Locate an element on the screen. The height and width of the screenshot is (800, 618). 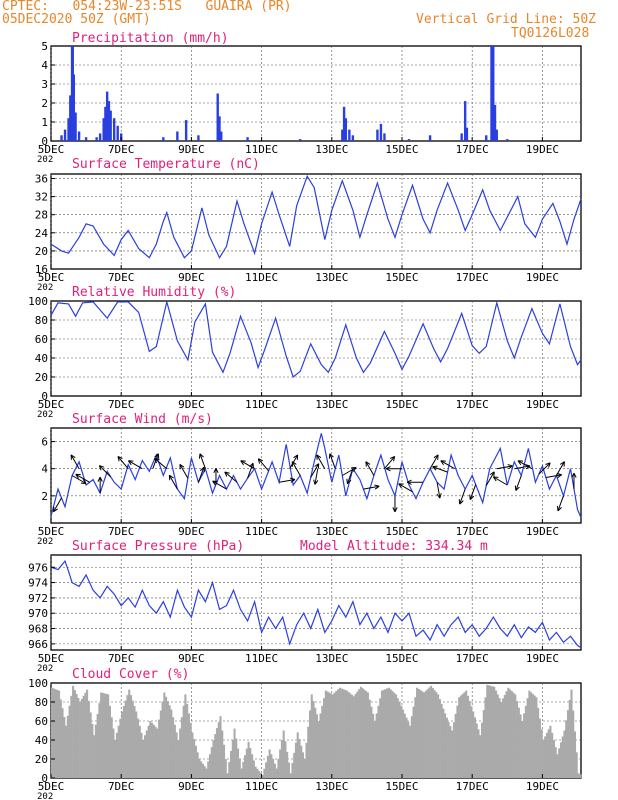
y-tick-label: 16 is located at coordinates (41, 269).